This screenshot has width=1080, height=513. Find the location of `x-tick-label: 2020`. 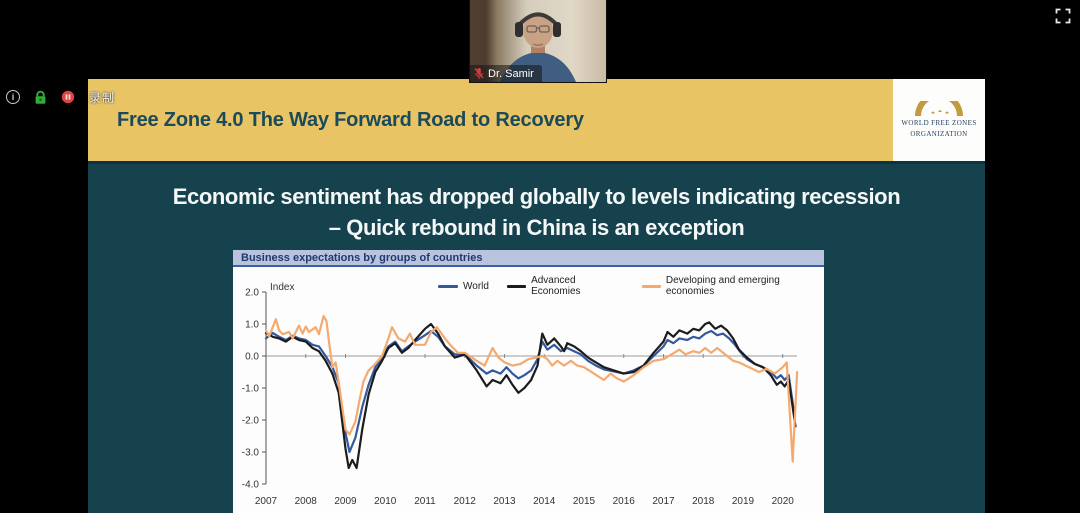

x-tick-label: 2020 is located at coordinates (783, 501).